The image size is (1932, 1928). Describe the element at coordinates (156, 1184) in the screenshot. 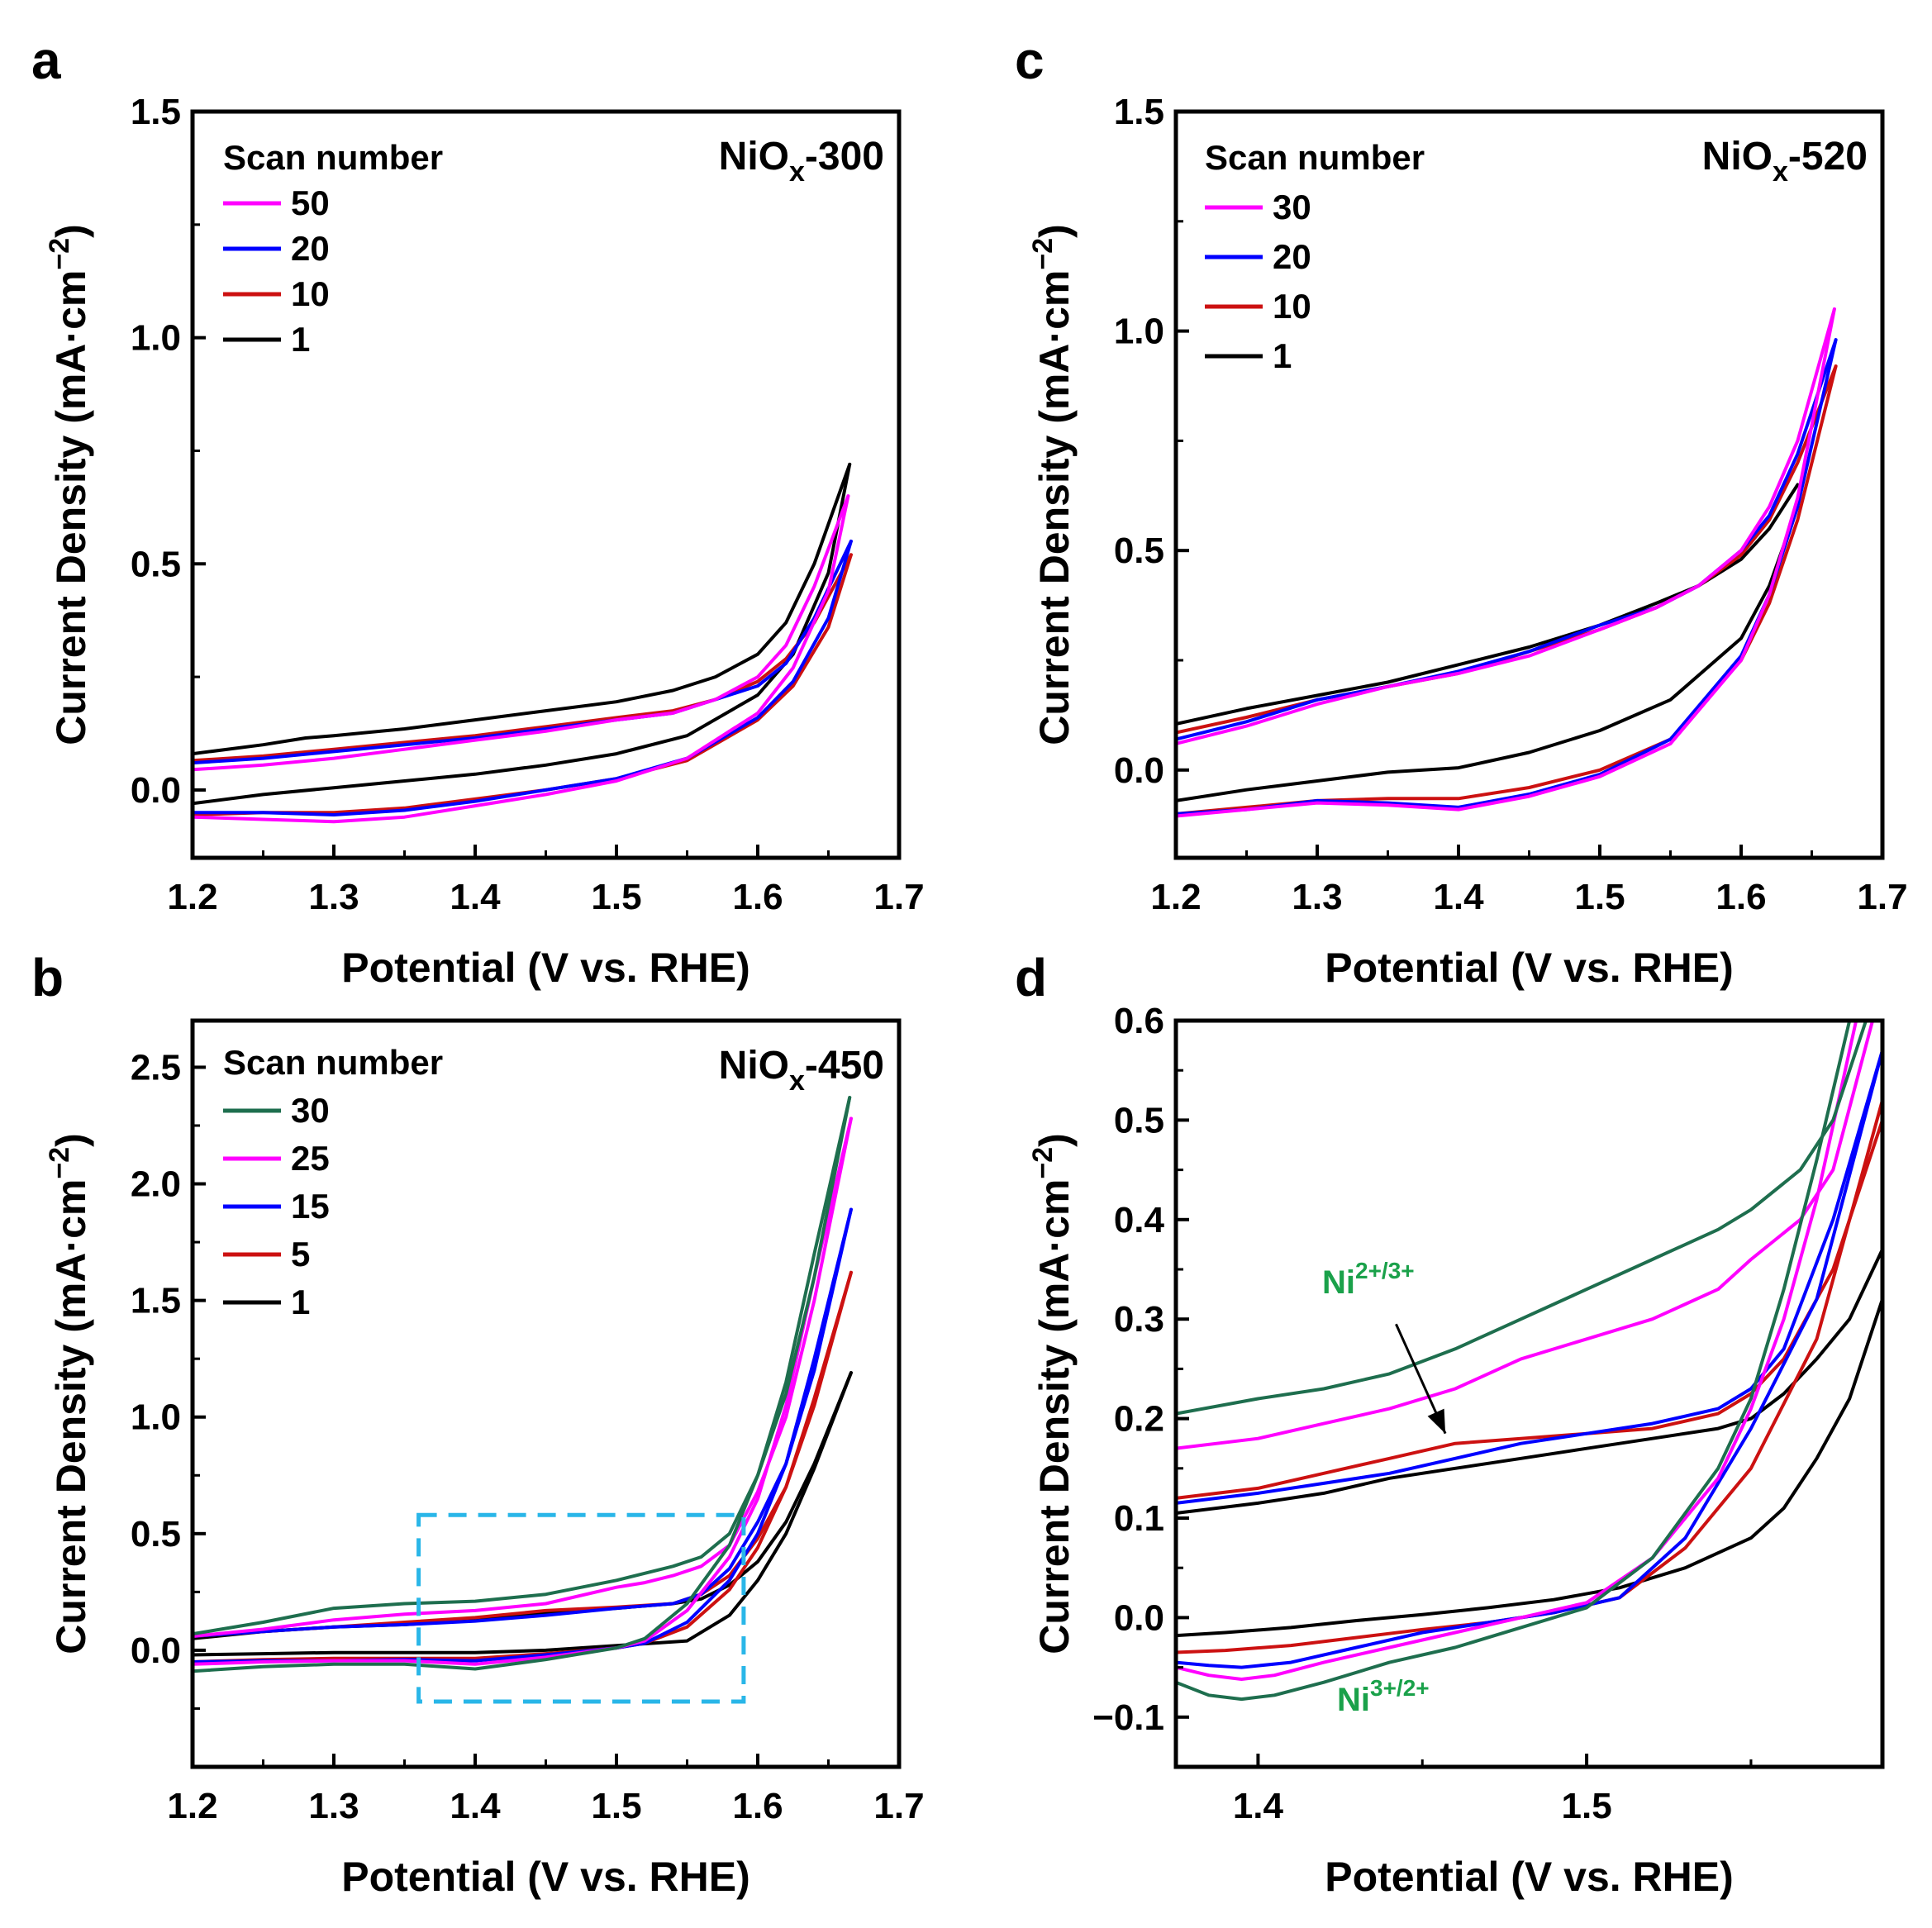

I see `y-tick-label: 2.0` at that location.